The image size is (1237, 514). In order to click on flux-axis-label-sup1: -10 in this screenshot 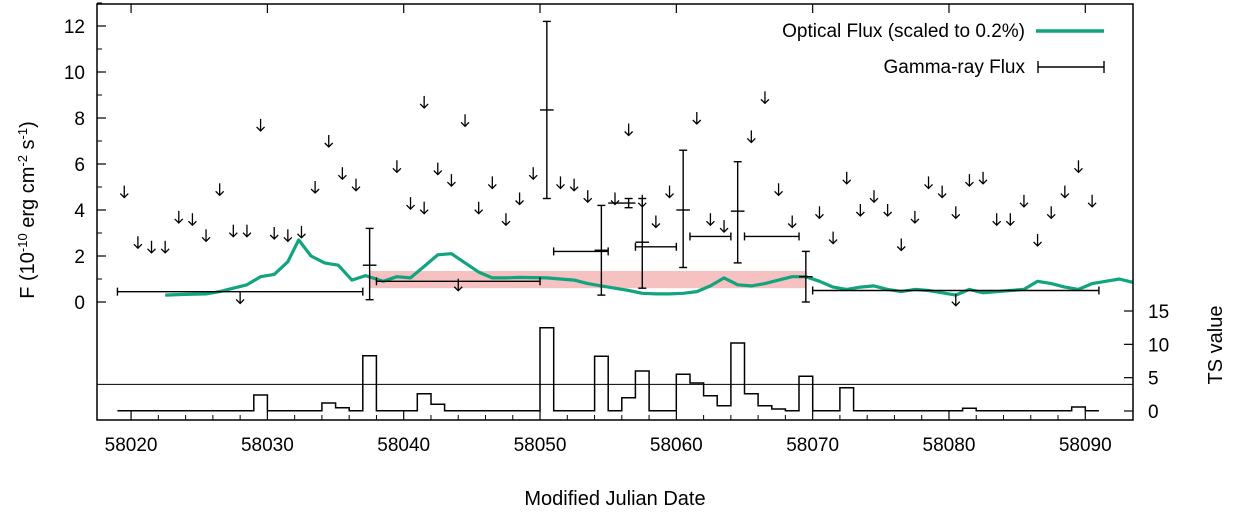, I will do `click(22, 242)`.